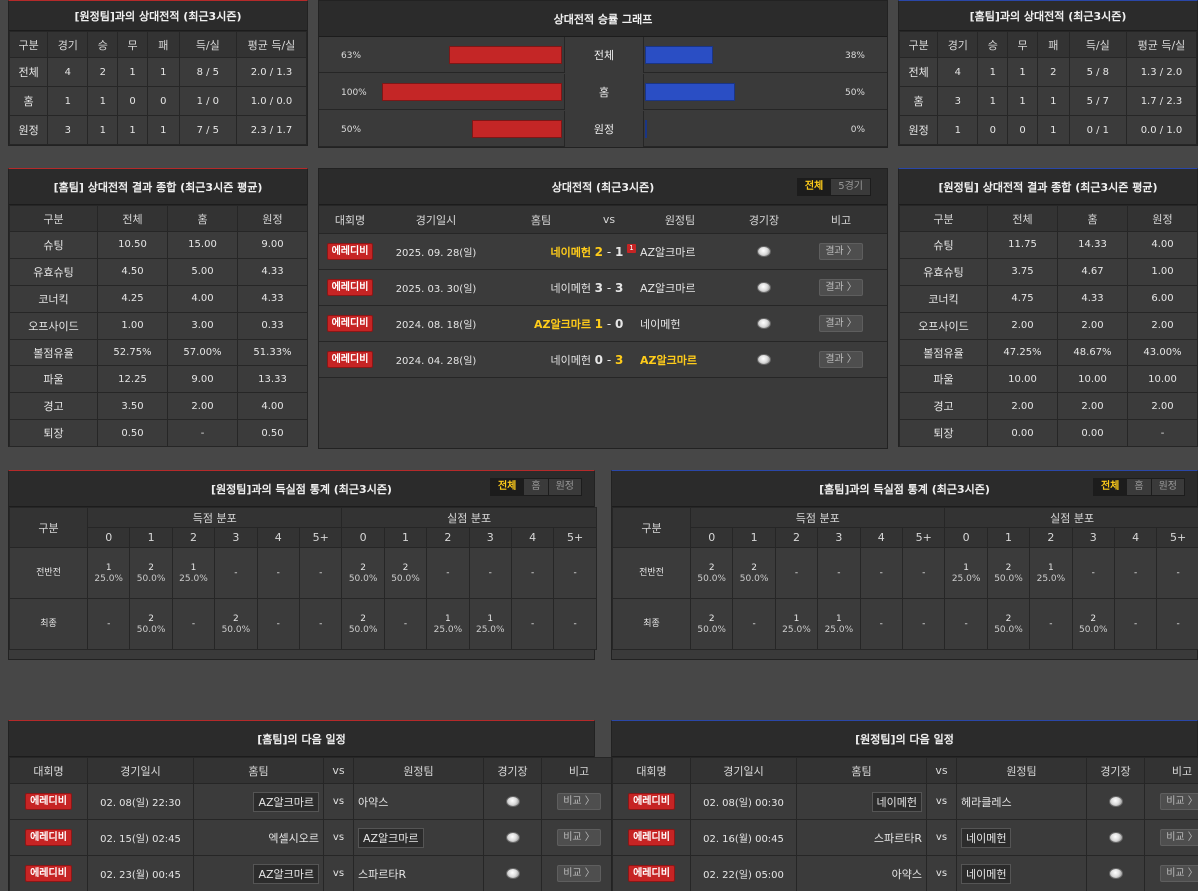 This screenshot has width=1198, height=891. I want to click on panel-title: 상대전적 (최근3시즌) 전체 5경기, so click(603, 187).